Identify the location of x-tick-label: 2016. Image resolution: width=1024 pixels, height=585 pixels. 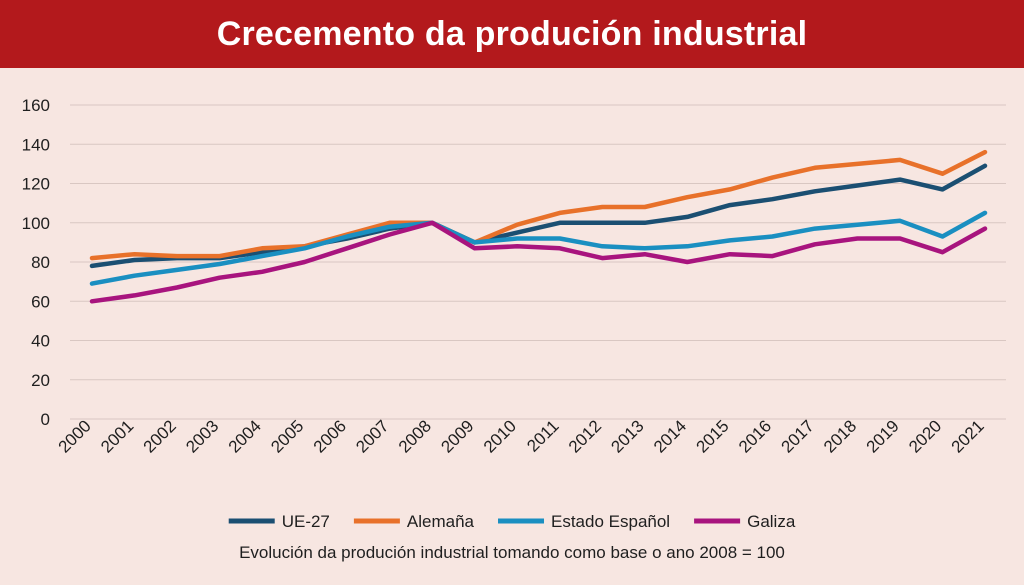
(755, 436).